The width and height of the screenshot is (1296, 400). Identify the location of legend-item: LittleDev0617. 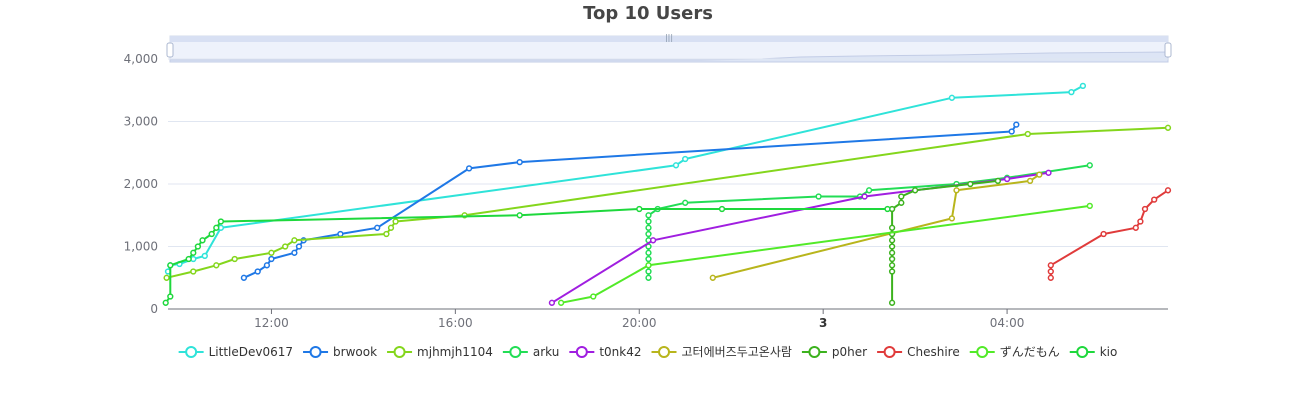
(235, 352).